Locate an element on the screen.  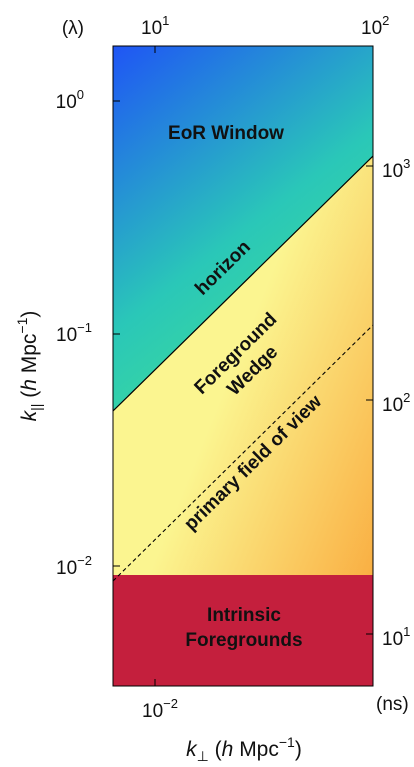
x-axis-label: k⊥ (h Mpc−1) is located at coordinates (244, 749).